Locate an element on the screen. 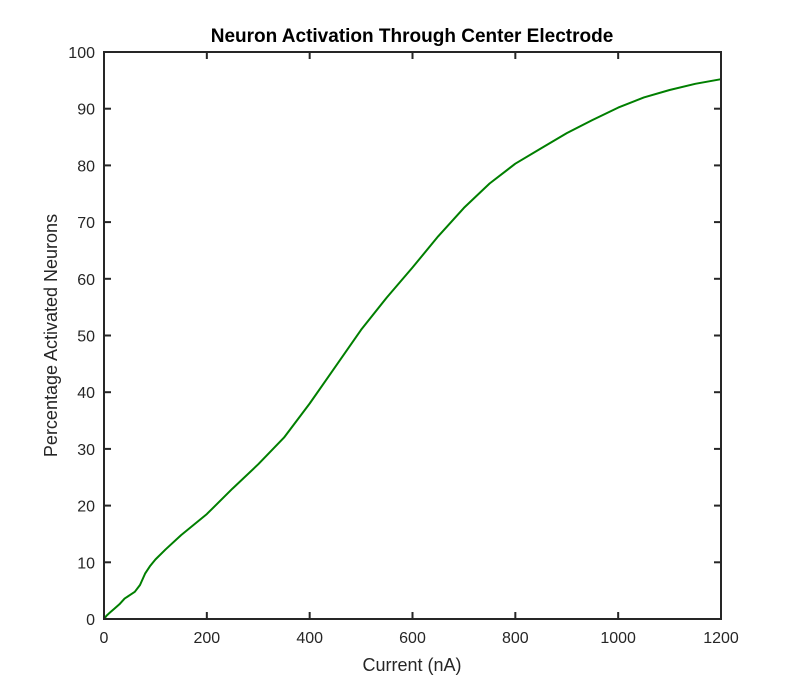 Image resolution: width=800 pixels, height=695 pixels. y-tick-label: 90 is located at coordinates (86, 110).